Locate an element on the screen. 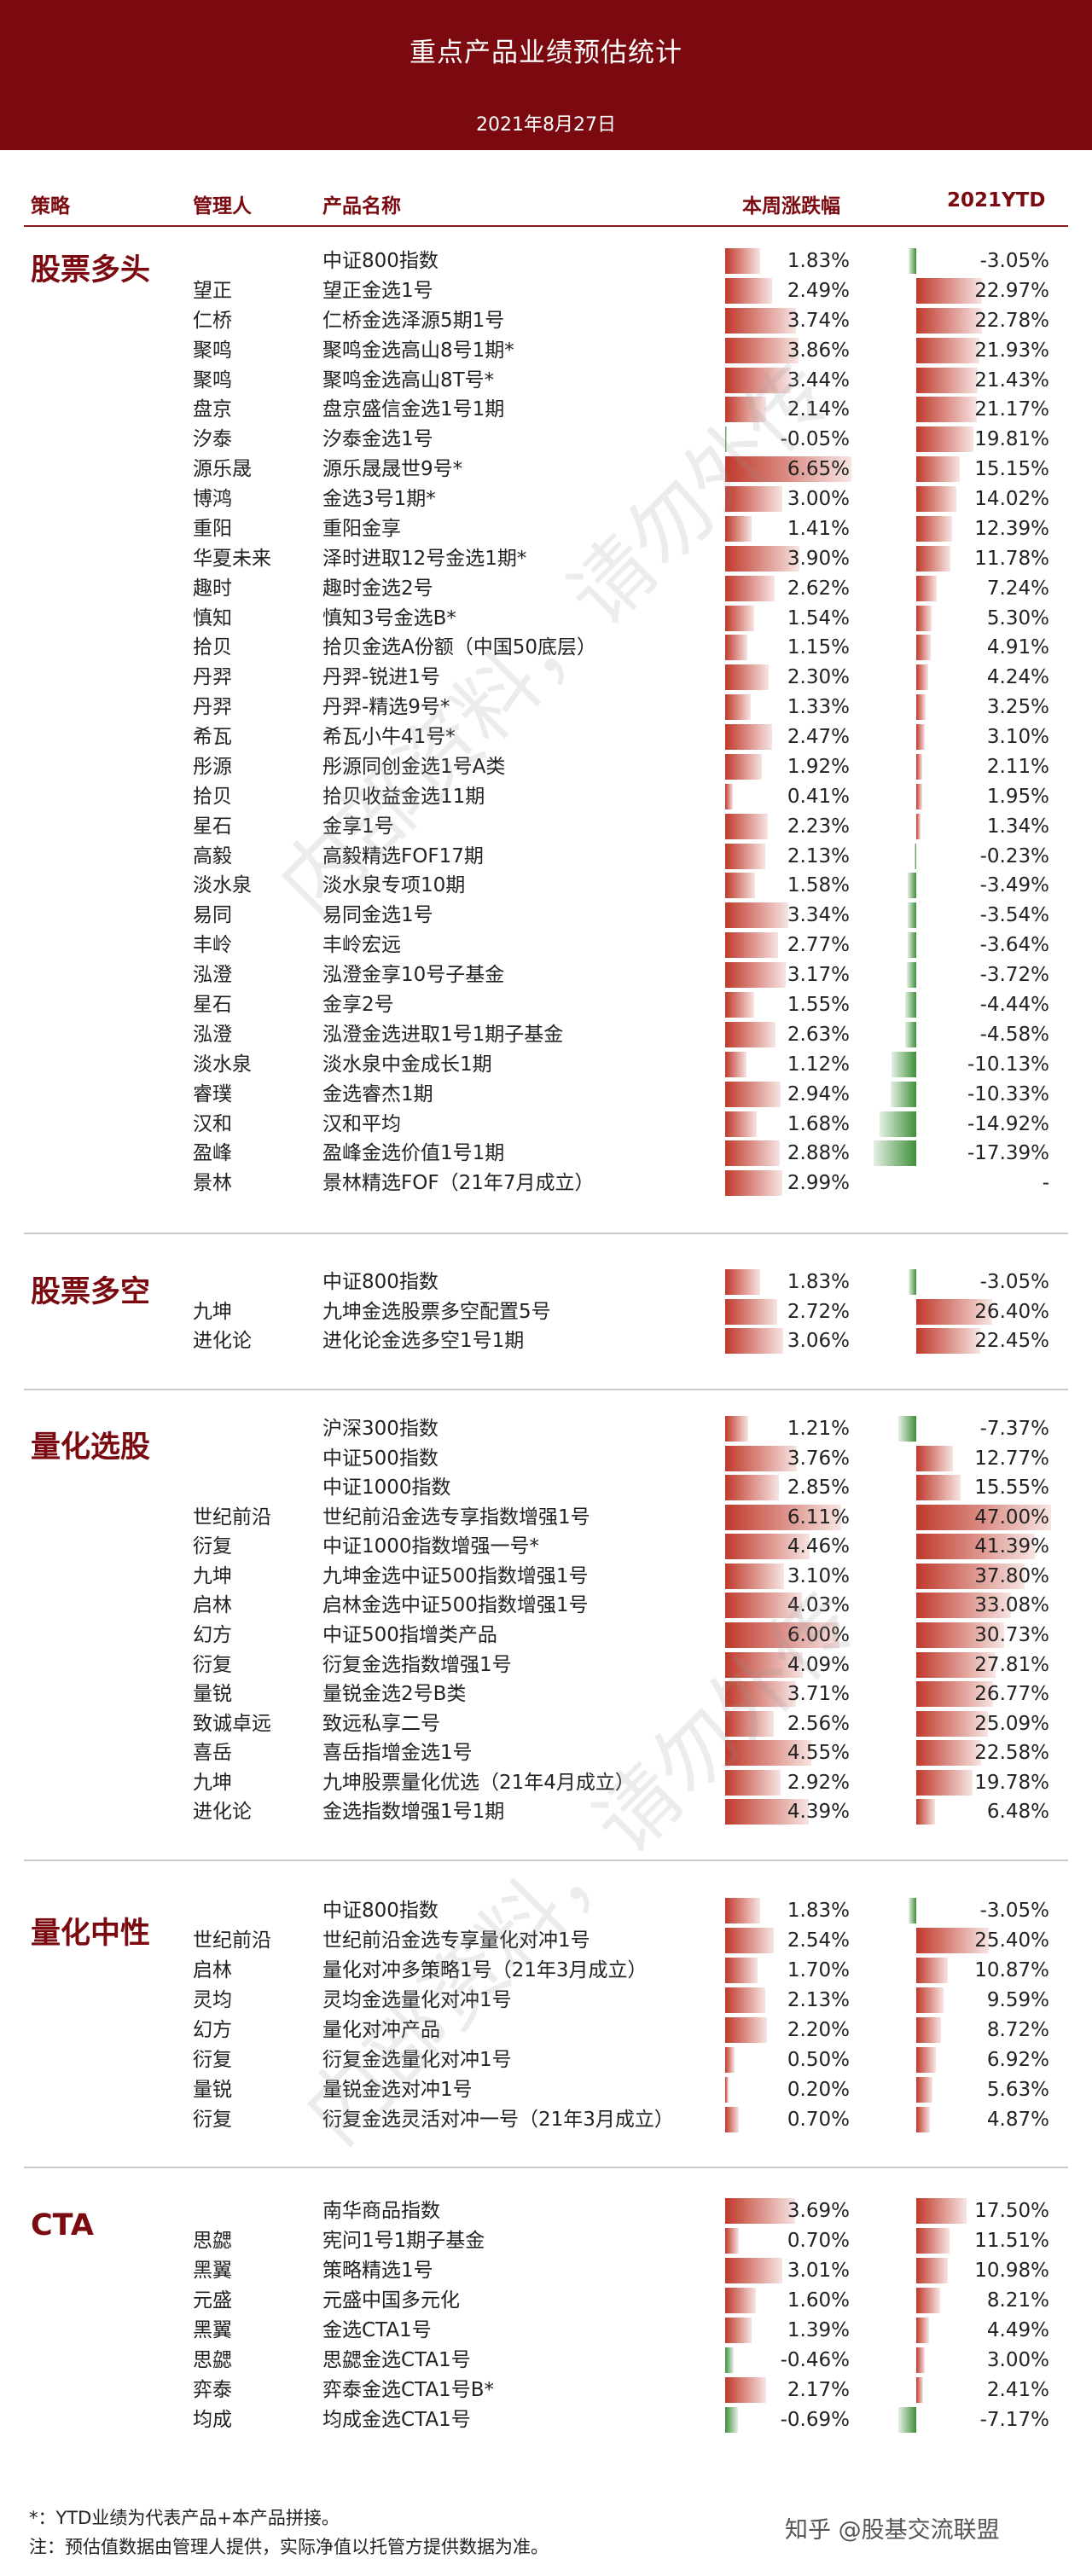 The image size is (1092, 2576). table-row: 黑翼 策略精选1号 3.01% 10.98% is located at coordinates (546, 2270).